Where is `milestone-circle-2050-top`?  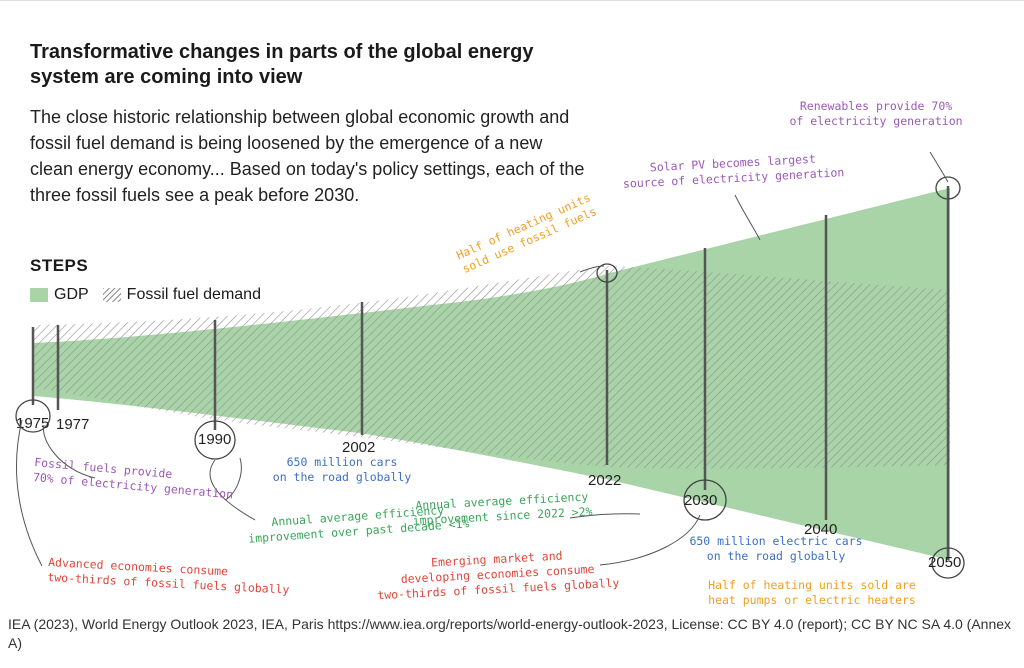 milestone-circle-2050-top is located at coordinates (948, 188).